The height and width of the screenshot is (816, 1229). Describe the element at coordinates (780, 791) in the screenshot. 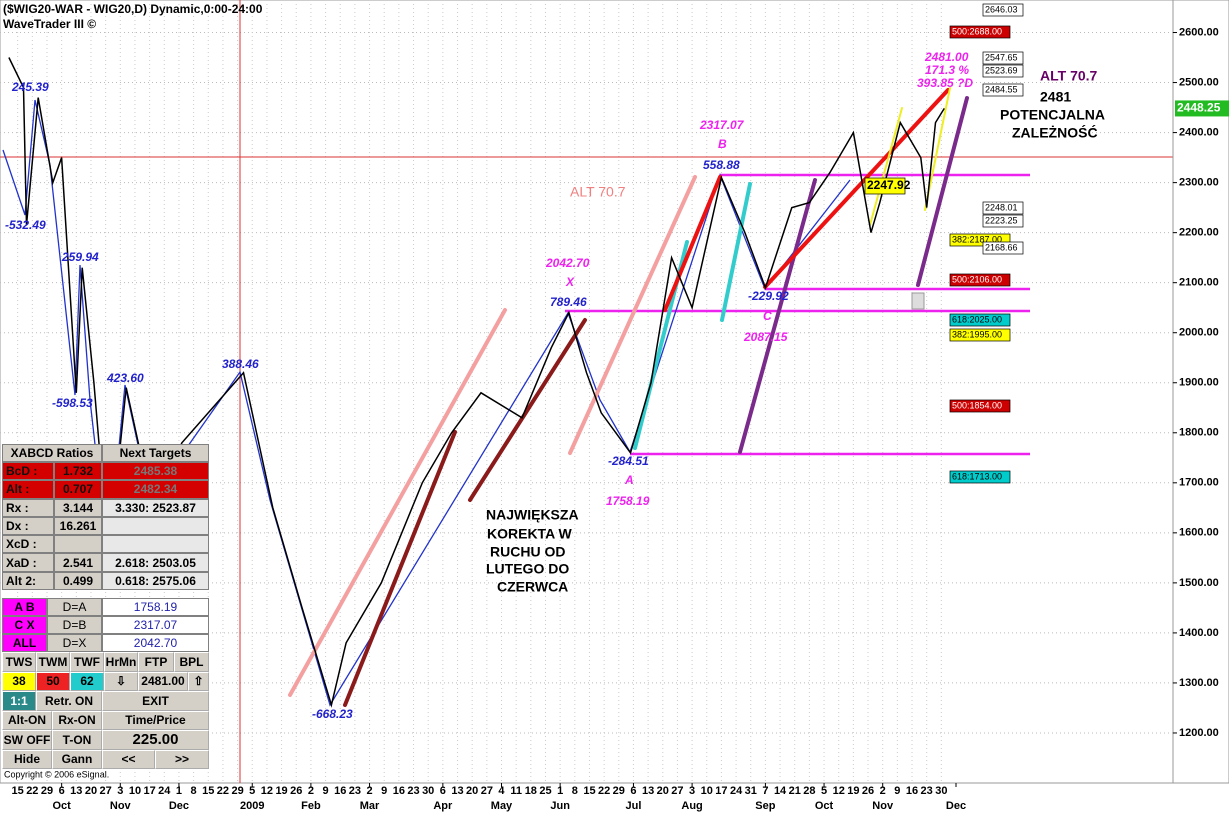

I see `x-day-label: 14` at that location.